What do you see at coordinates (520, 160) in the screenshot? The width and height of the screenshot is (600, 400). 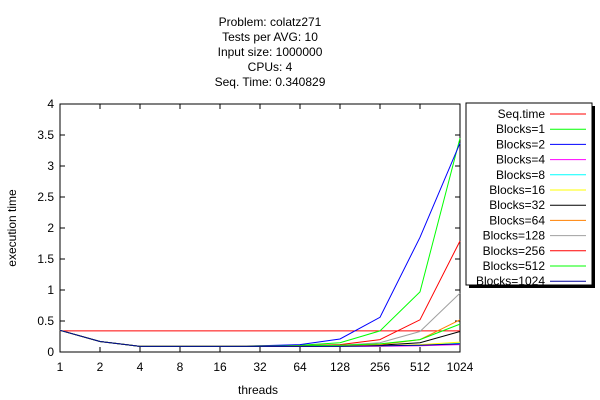 I see `legend-label: Blocks=4` at bounding box center [520, 160].